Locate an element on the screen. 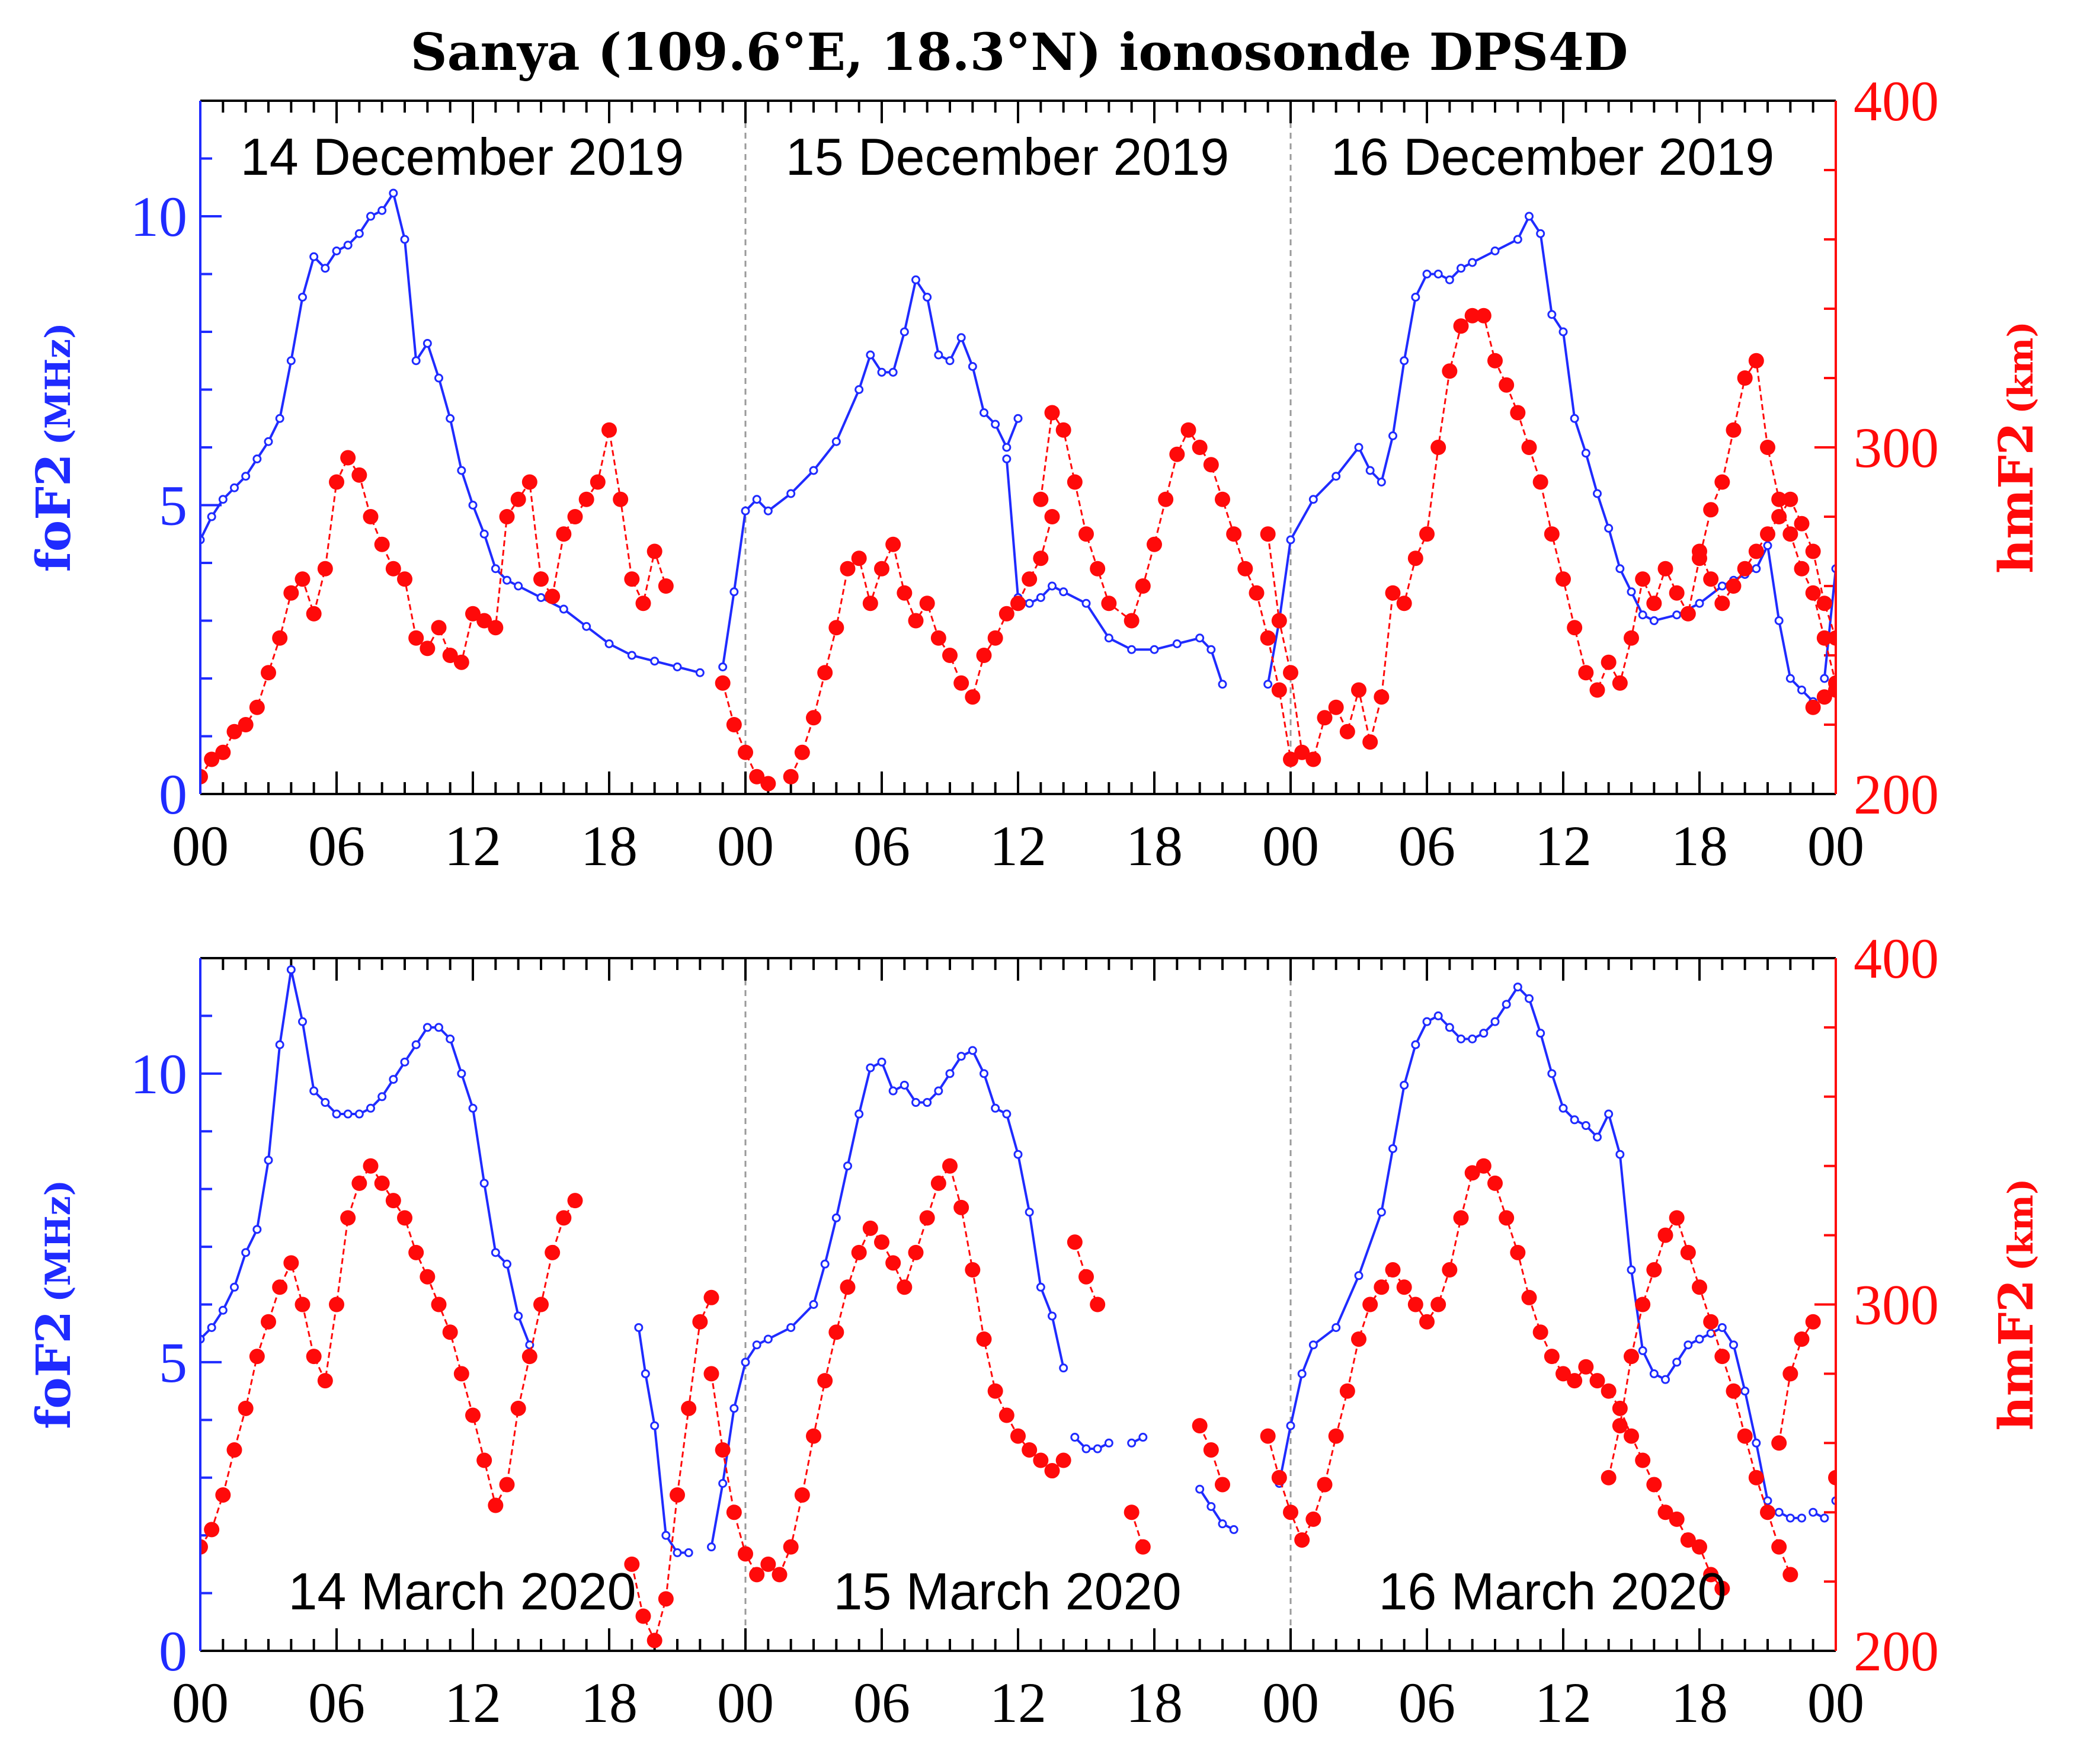  left-axis-title-main: foF2 is located at coordinates (53, 1370).